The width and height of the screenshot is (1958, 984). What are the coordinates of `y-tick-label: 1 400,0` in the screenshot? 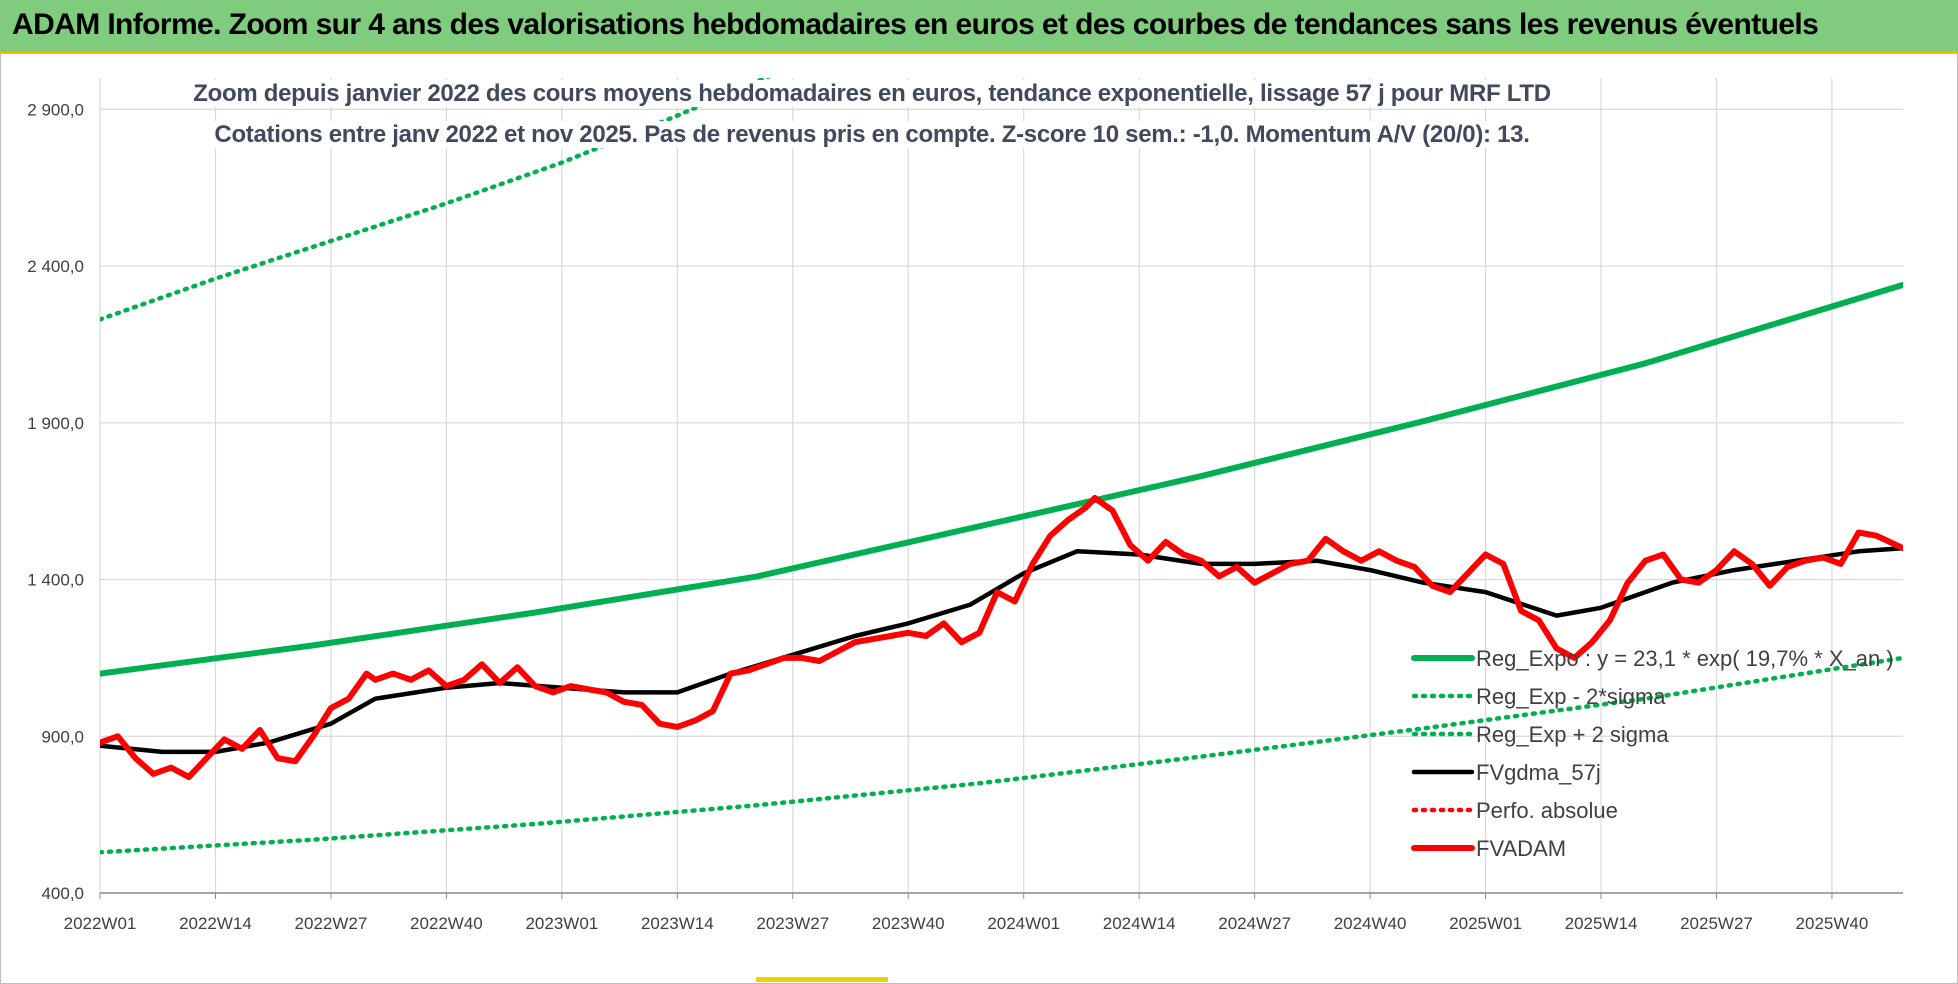 It's located at (55, 580).